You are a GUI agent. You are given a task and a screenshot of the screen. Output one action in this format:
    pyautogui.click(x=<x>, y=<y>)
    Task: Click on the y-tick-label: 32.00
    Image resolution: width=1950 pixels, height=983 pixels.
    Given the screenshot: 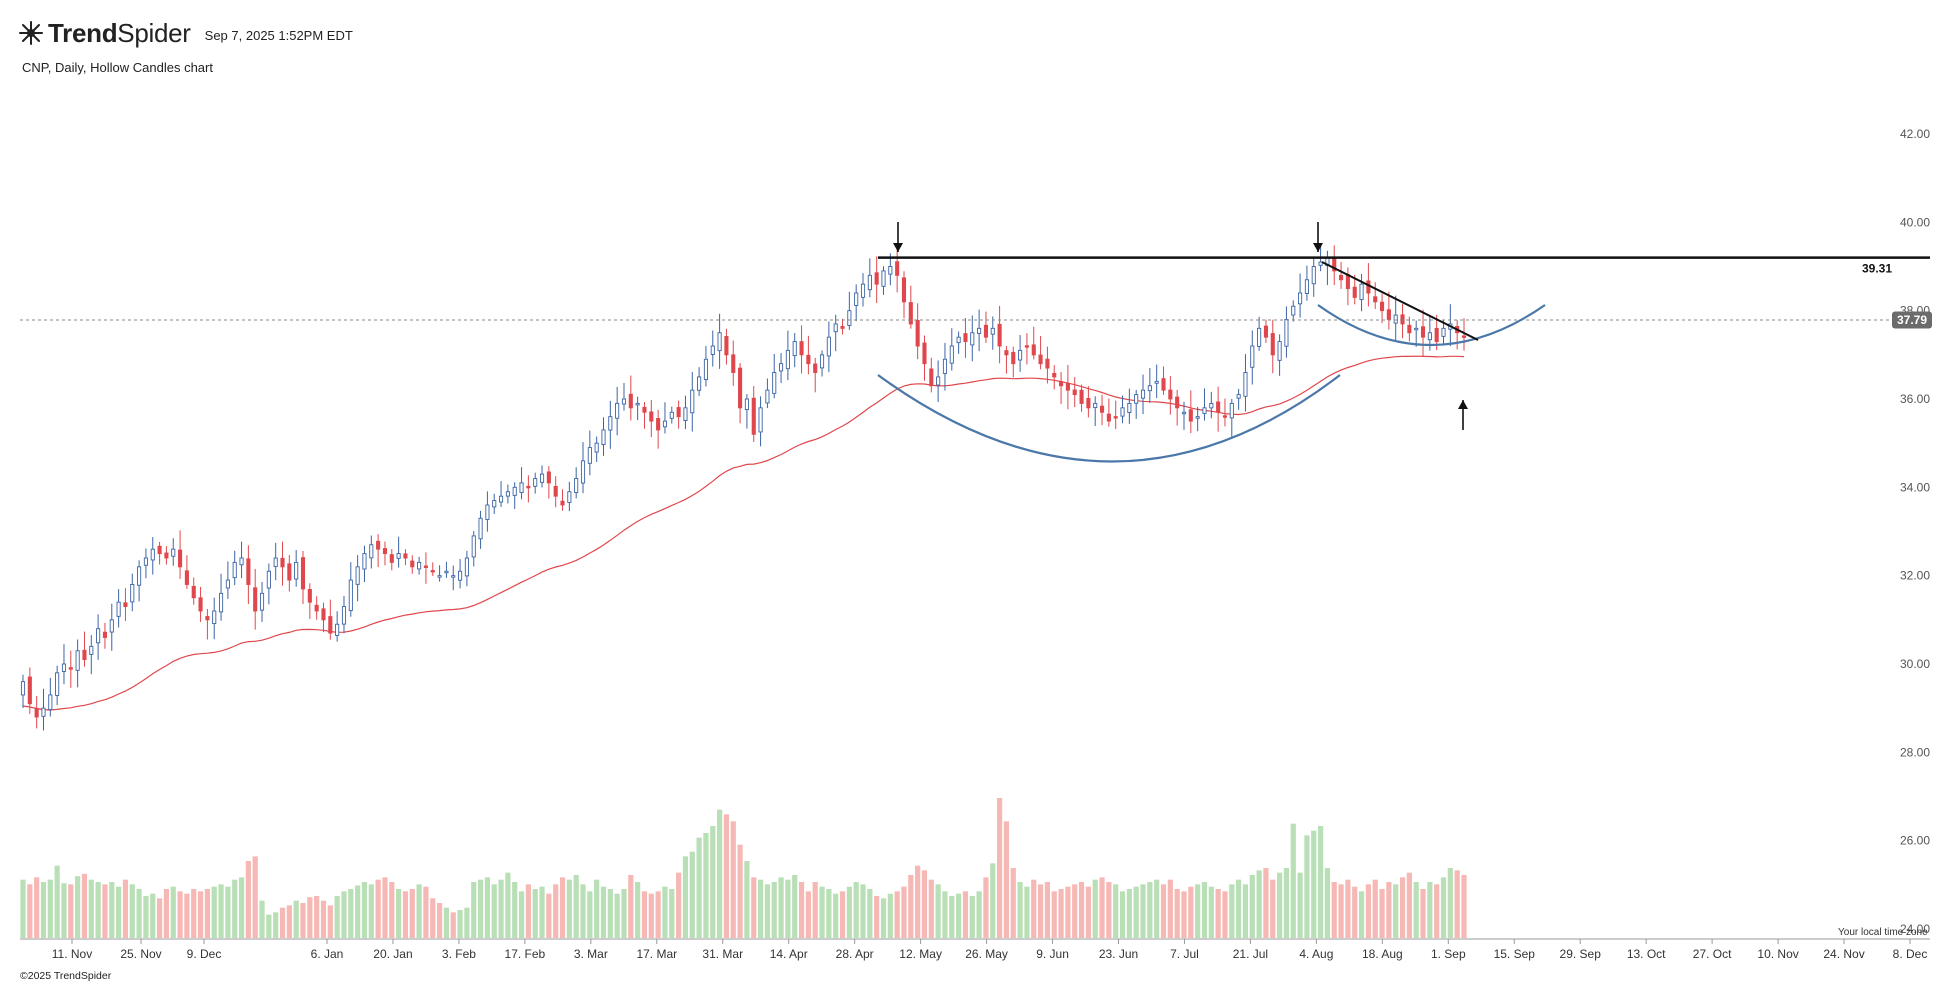 What is the action you would take?
    pyautogui.click(x=1915, y=576)
    